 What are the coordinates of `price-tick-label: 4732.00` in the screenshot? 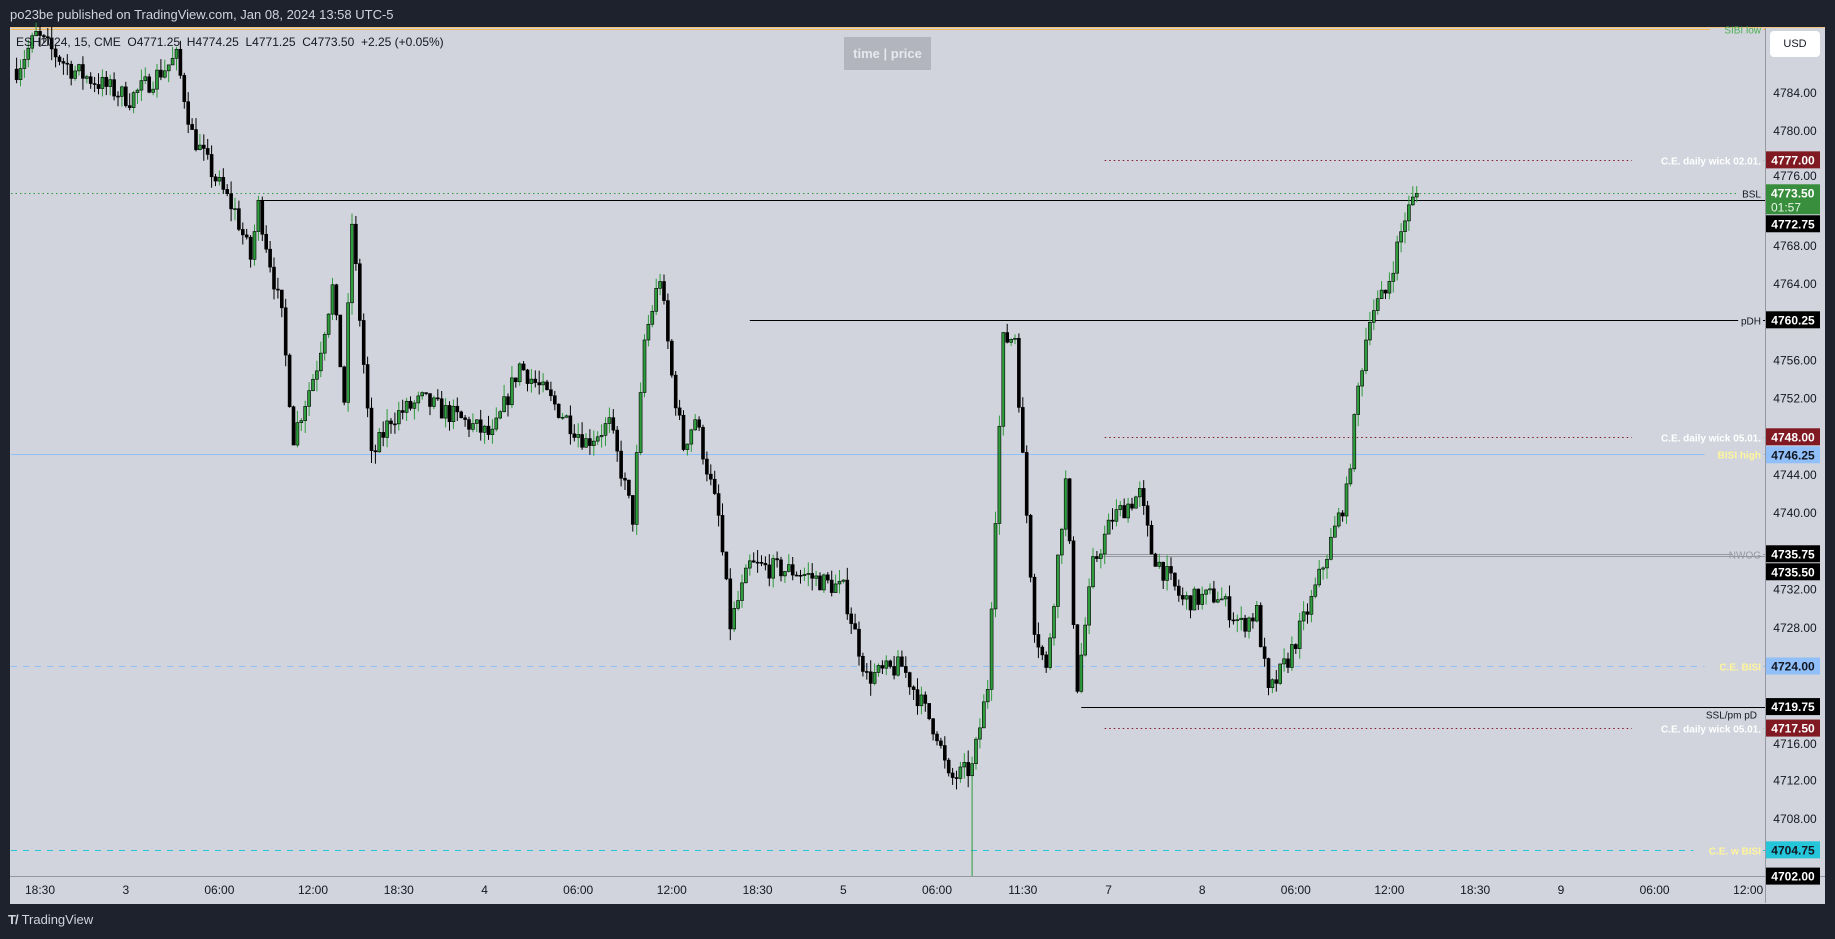 It's located at (1795, 590).